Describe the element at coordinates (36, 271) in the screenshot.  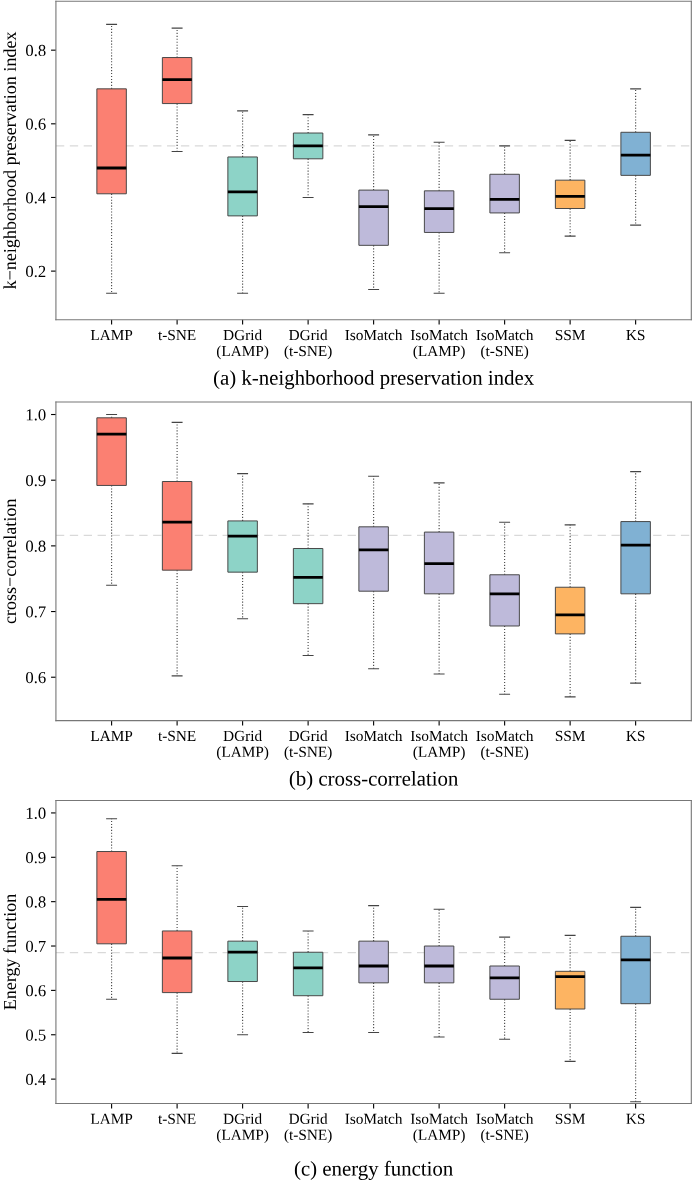
I see `y-tick-label: 0.2` at that location.